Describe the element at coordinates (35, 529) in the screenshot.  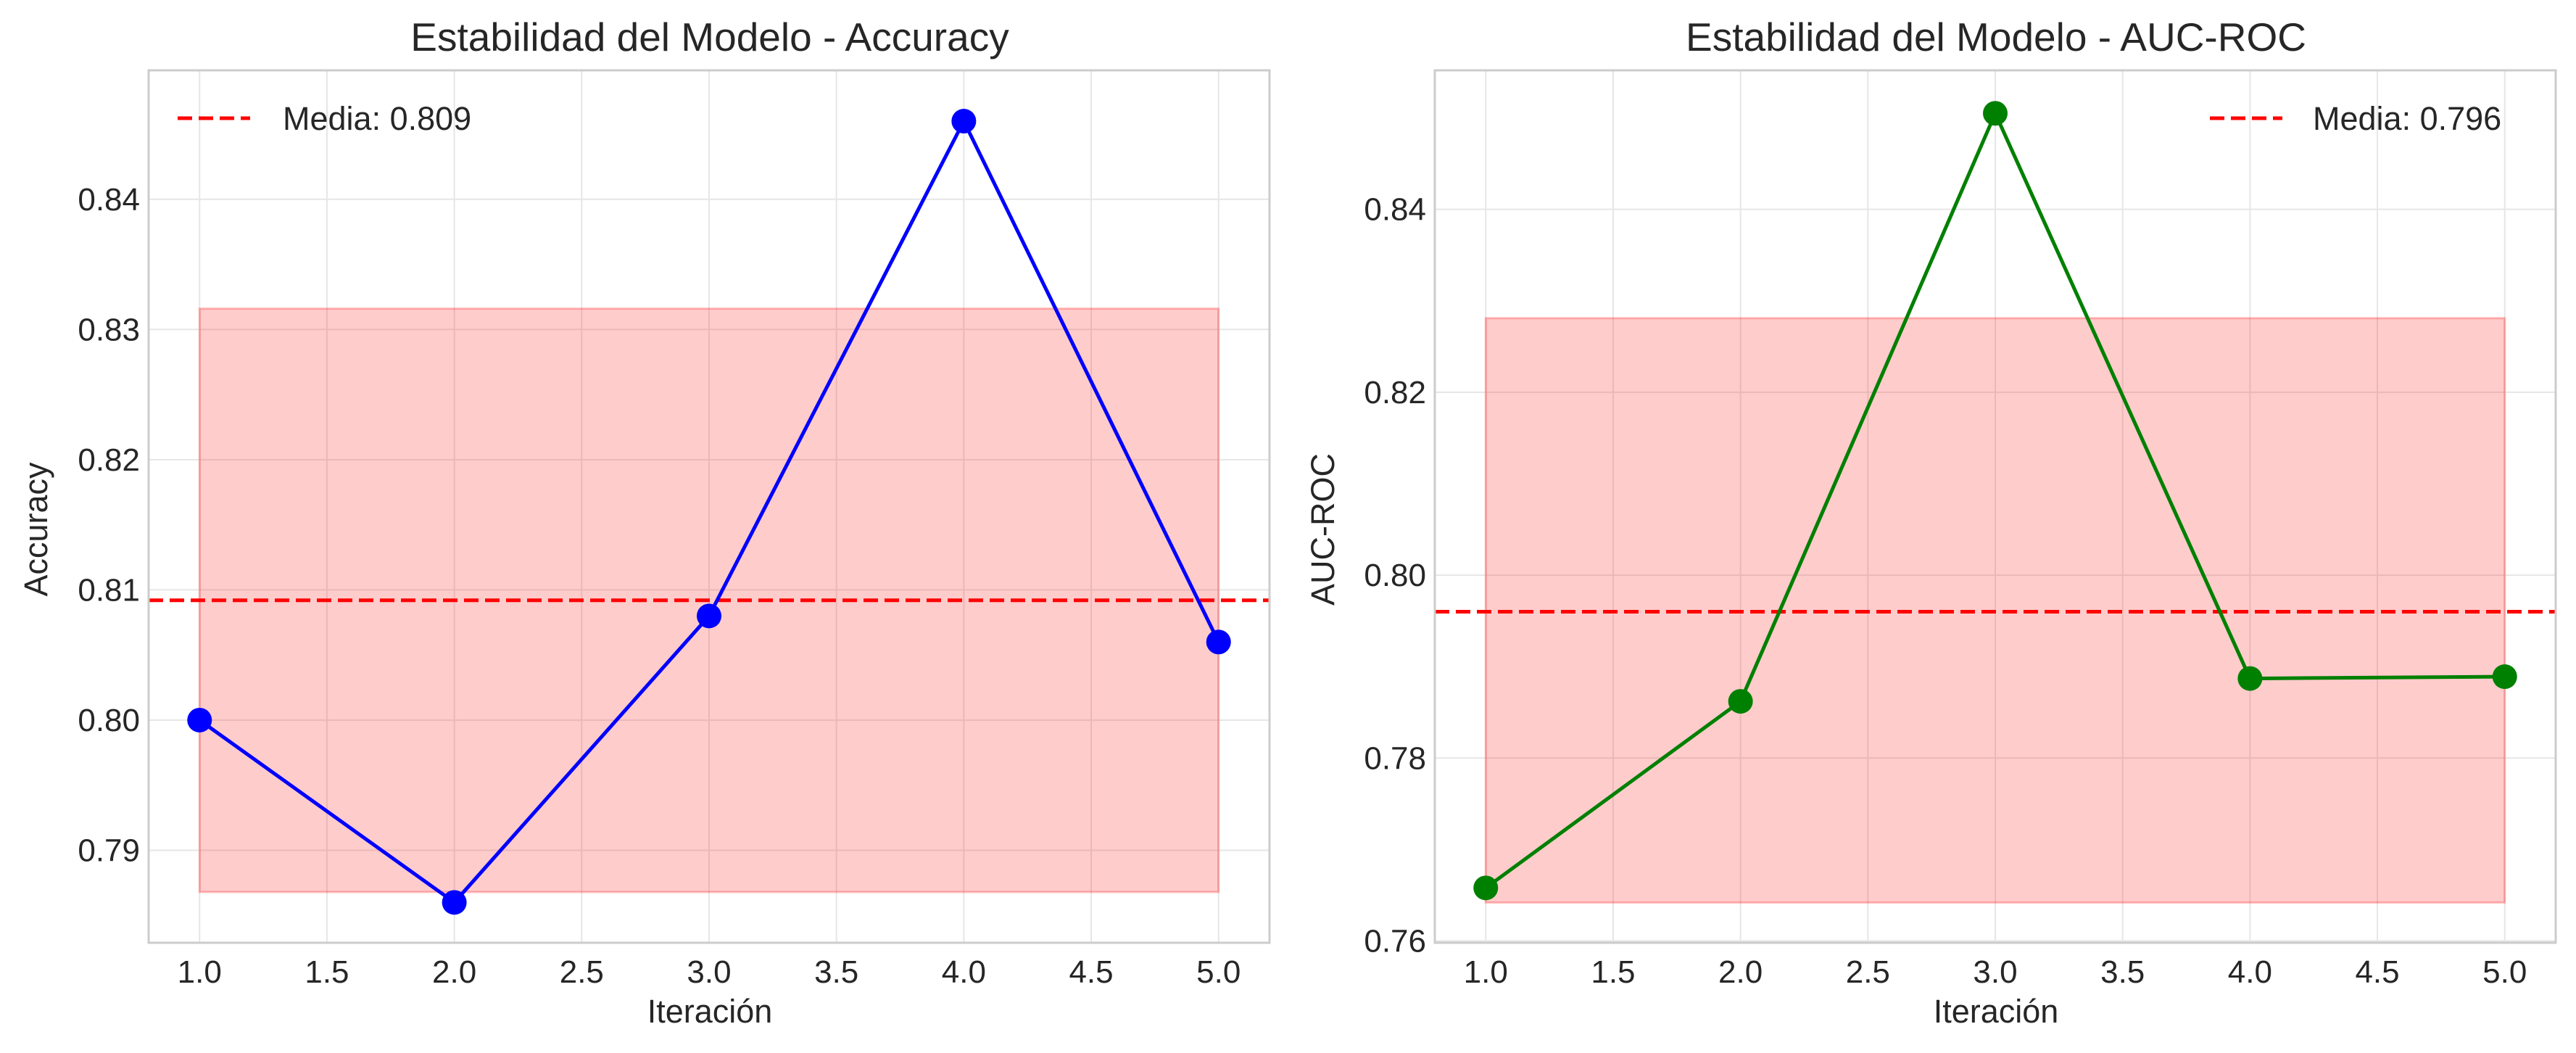
I see `y-axis-label-accuracy: Accuracy` at that location.